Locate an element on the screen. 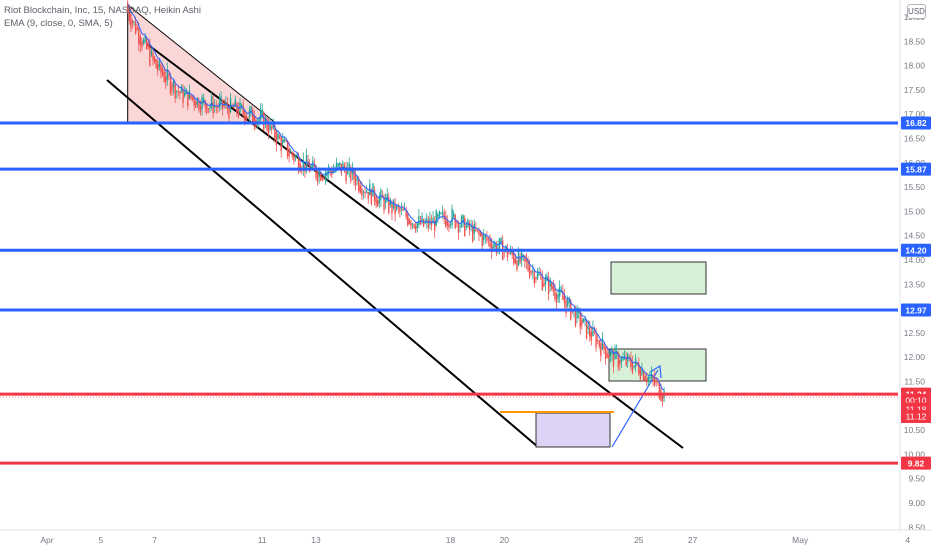 This screenshot has height=550, width=932. price-tick-label: 8.50 is located at coordinates (916, 527).